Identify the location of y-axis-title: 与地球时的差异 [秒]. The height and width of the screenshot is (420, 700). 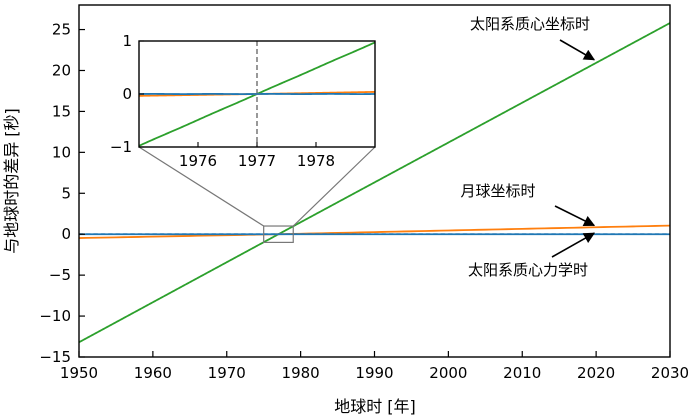
(11, 181).